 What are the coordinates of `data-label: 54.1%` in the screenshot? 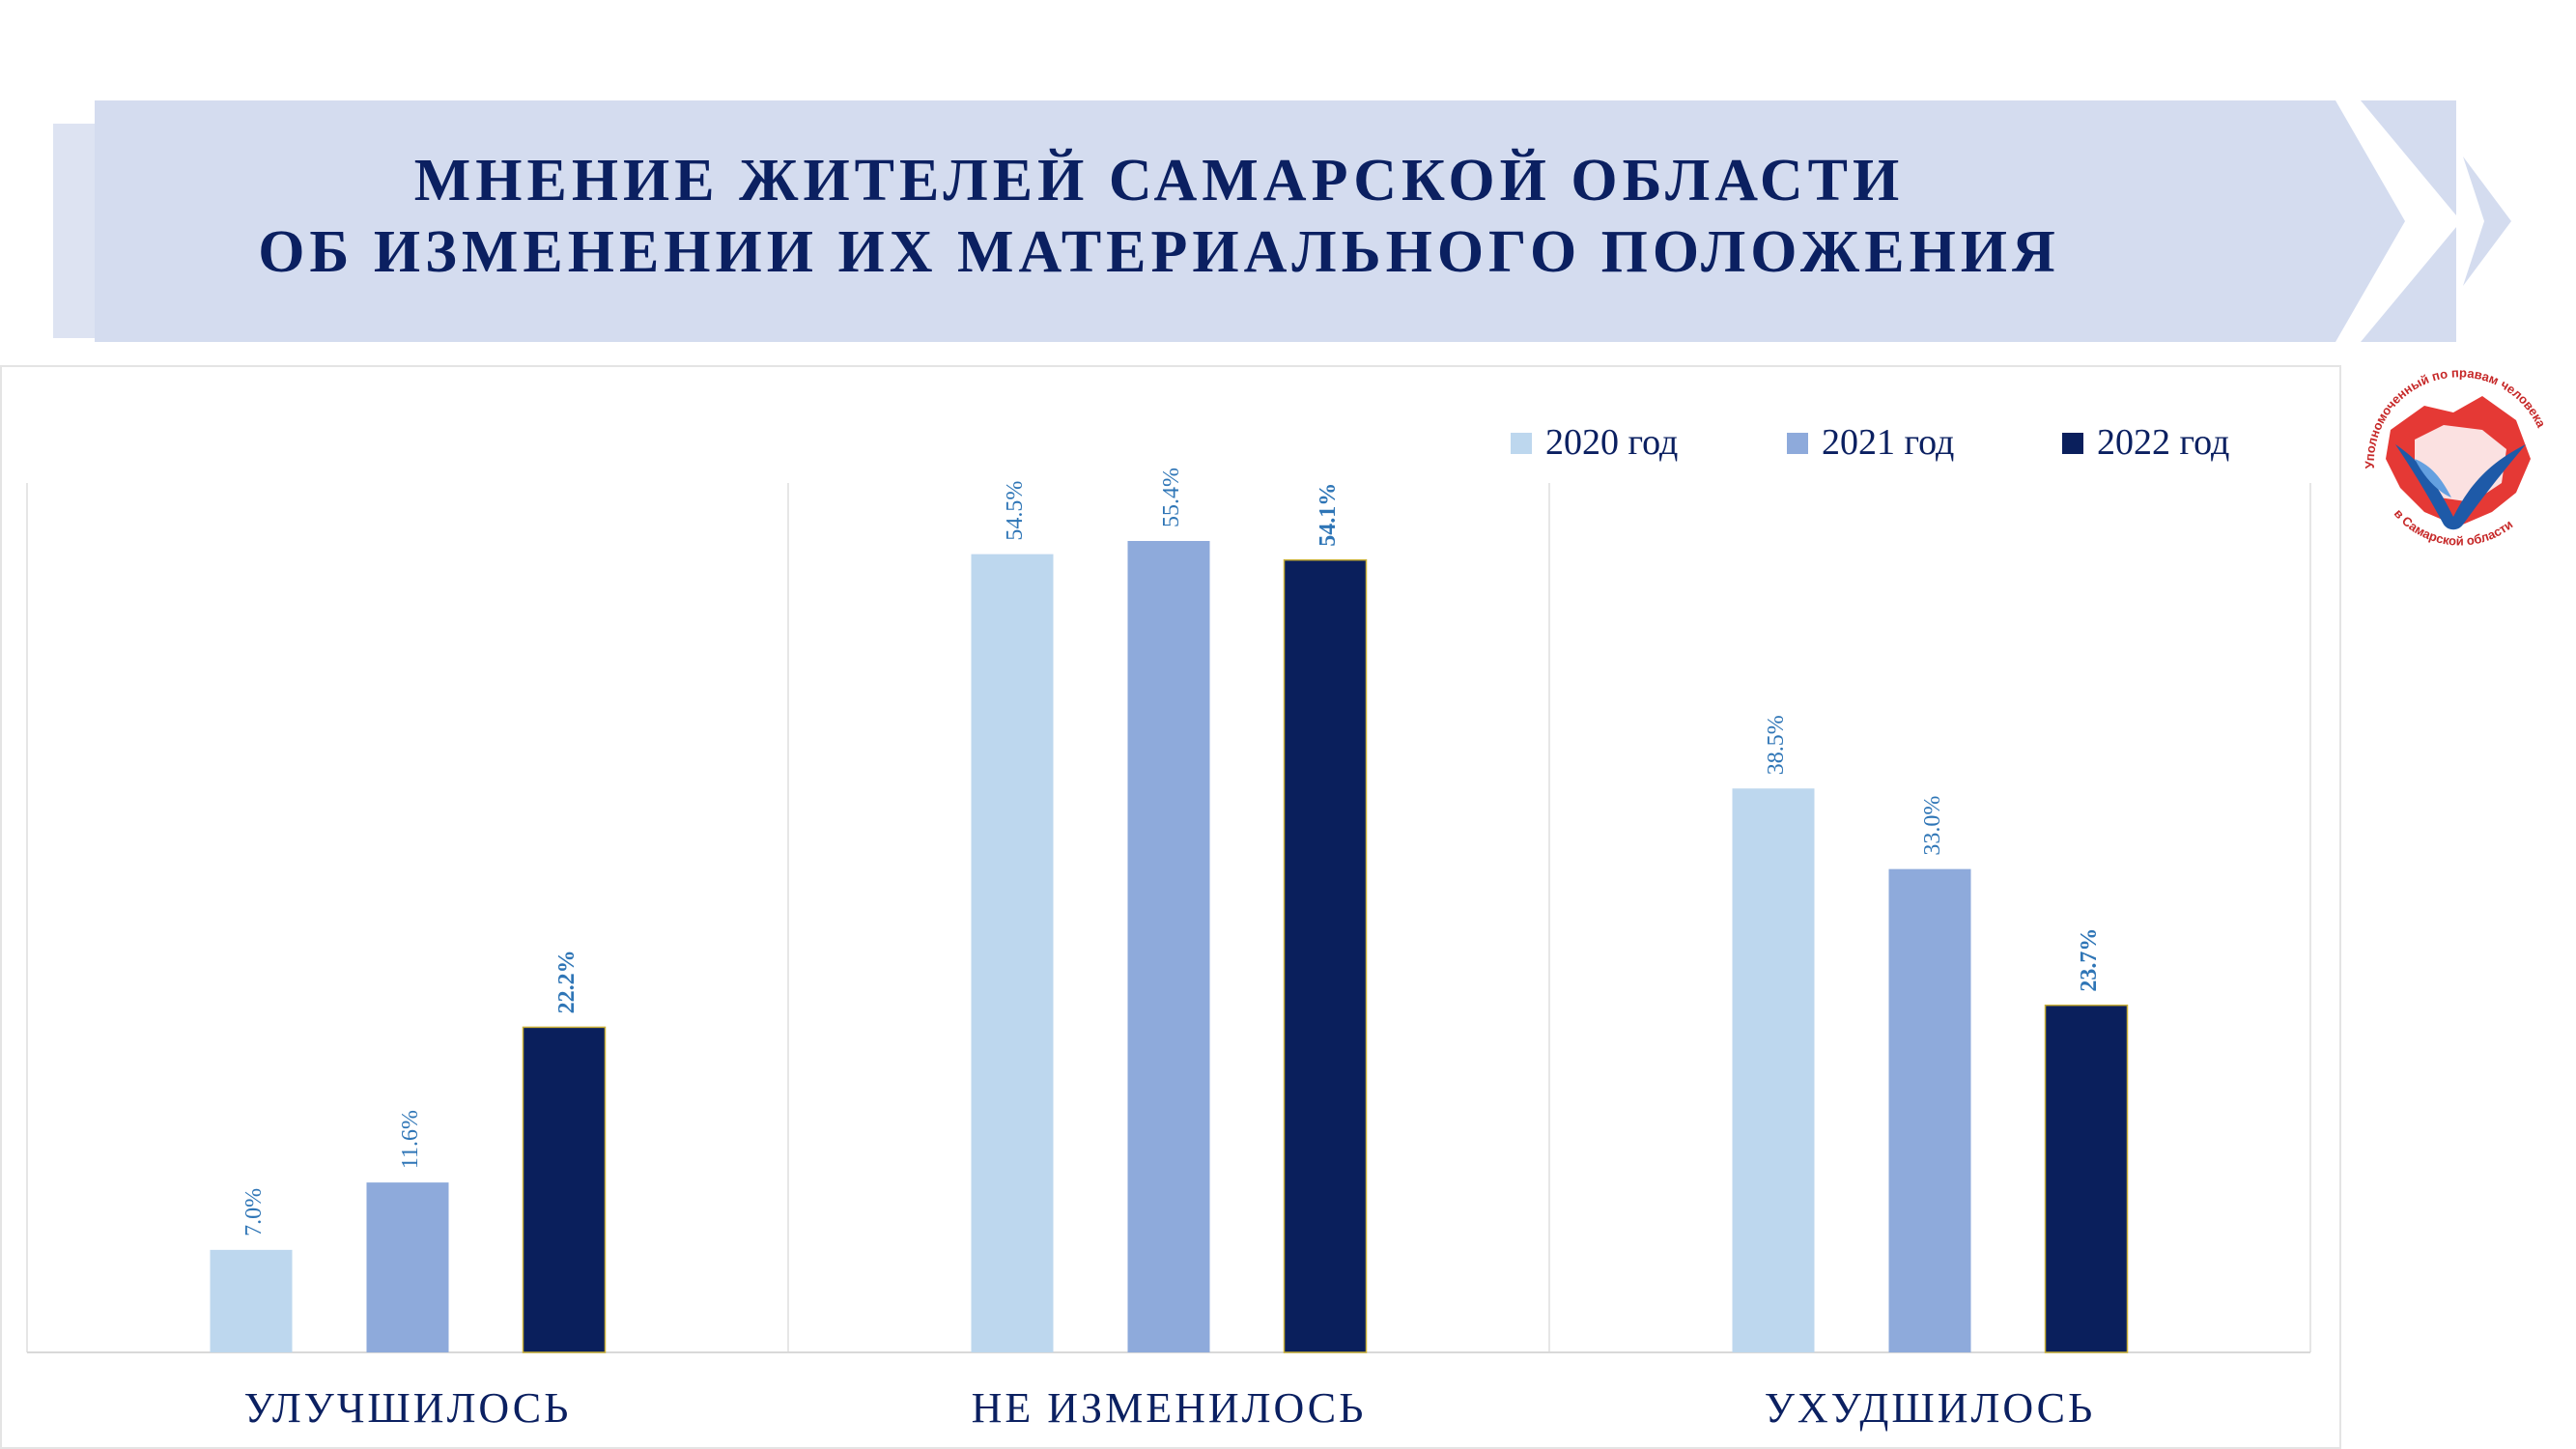 It's located at (1328, 515).